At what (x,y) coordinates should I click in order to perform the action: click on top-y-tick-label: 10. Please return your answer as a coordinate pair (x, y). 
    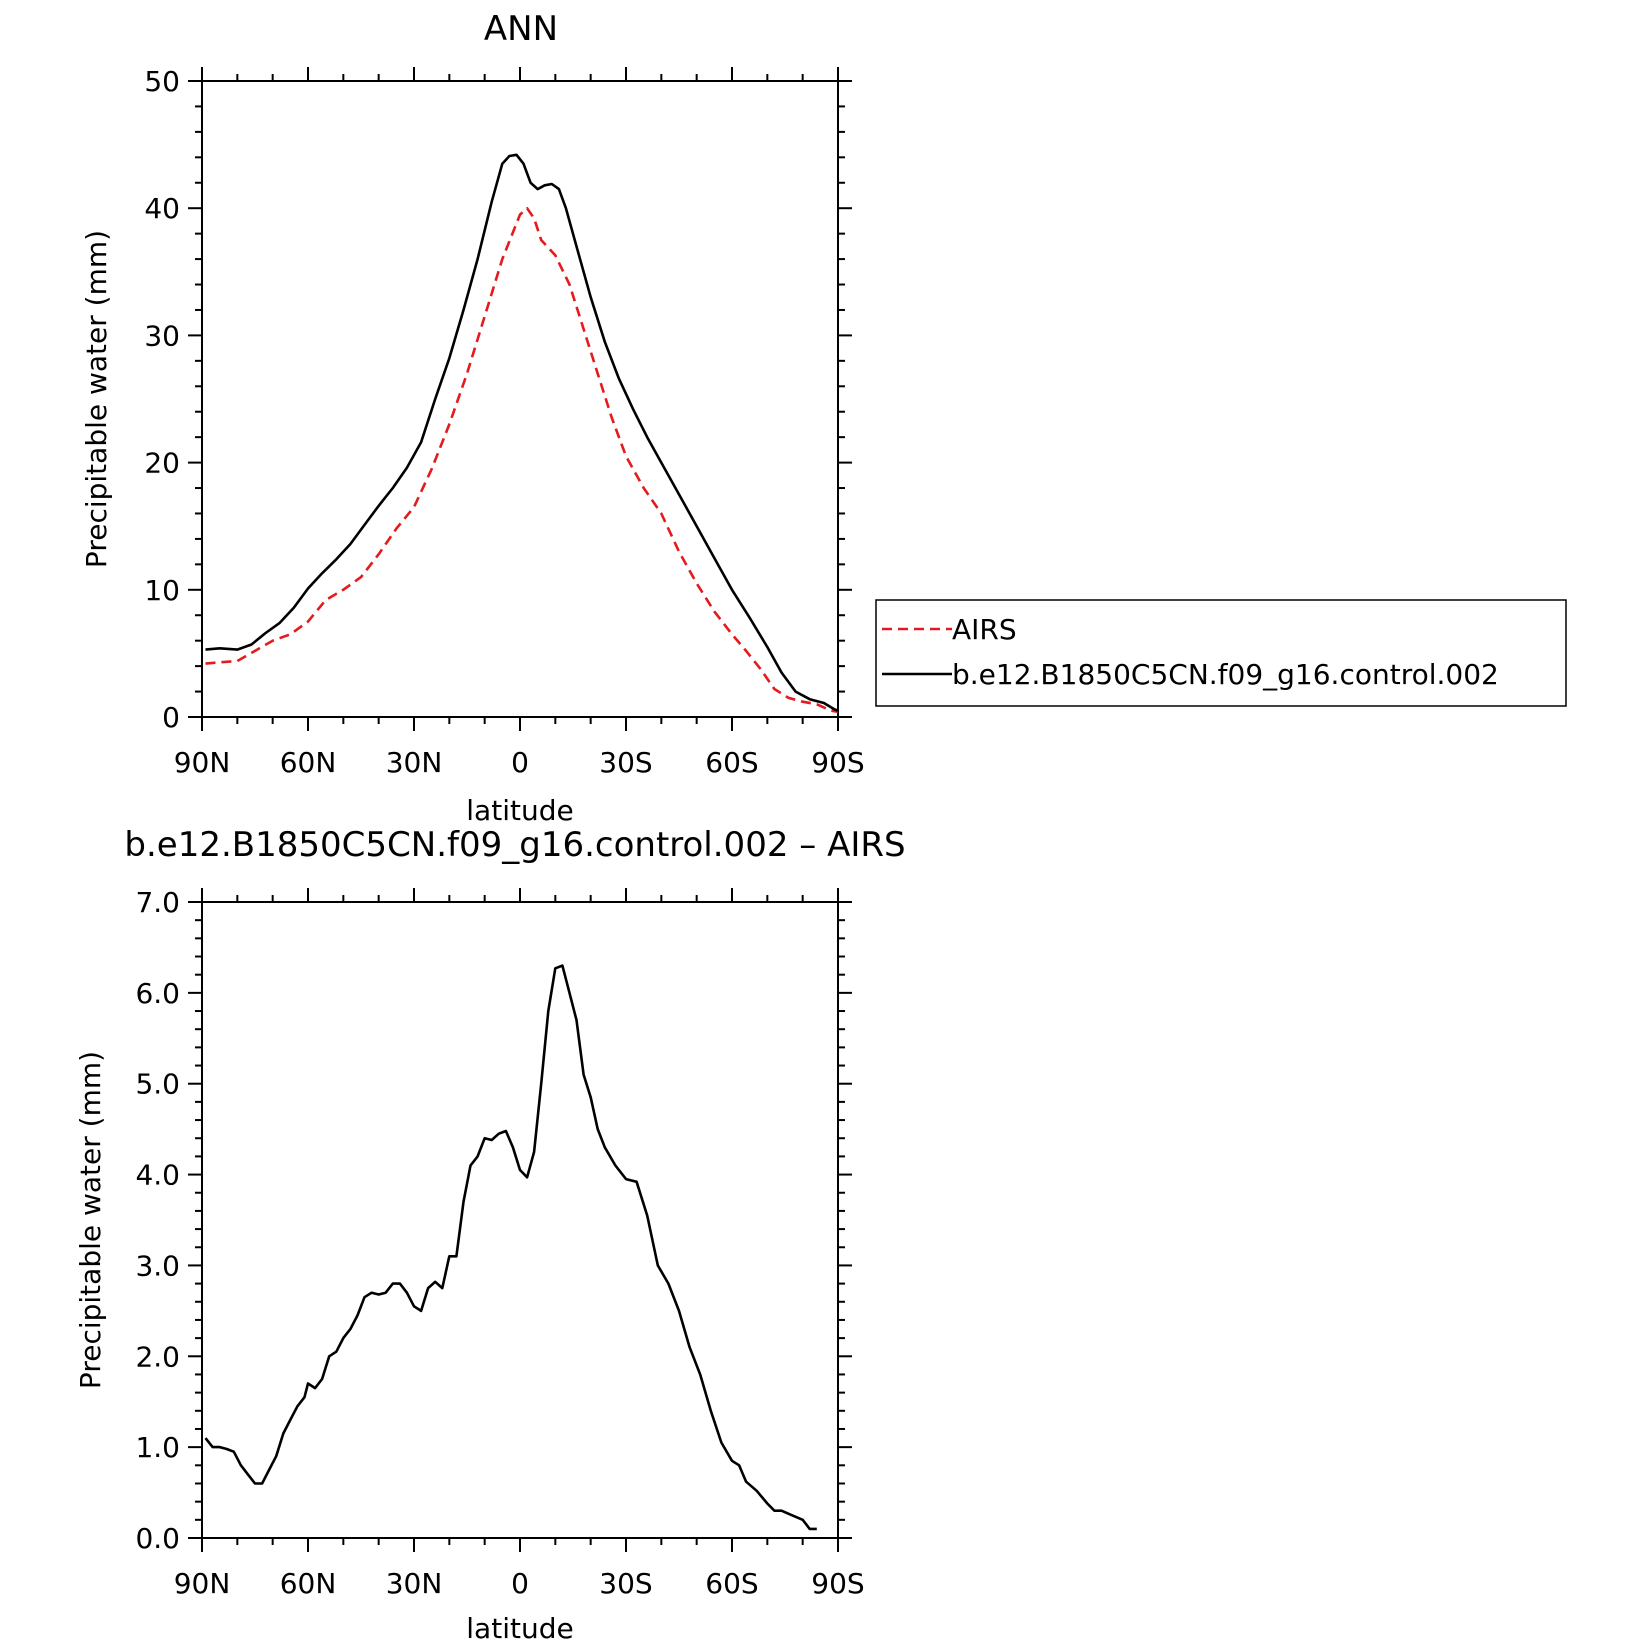
    Looking at the image, I should click on (162, 590).